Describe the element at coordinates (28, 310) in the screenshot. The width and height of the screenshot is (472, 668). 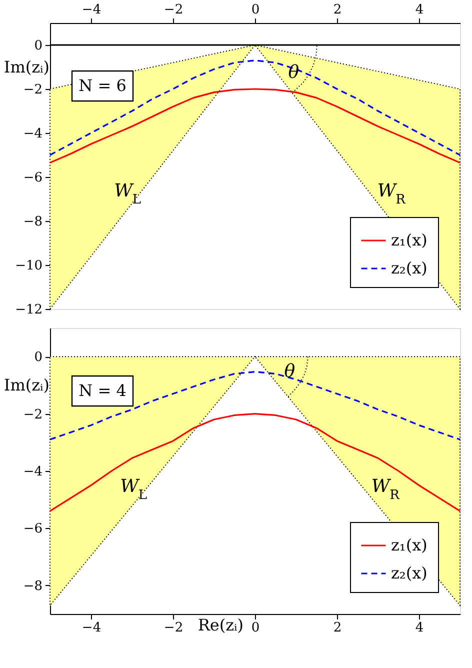
I see `y-tick-label: −12` at that location.